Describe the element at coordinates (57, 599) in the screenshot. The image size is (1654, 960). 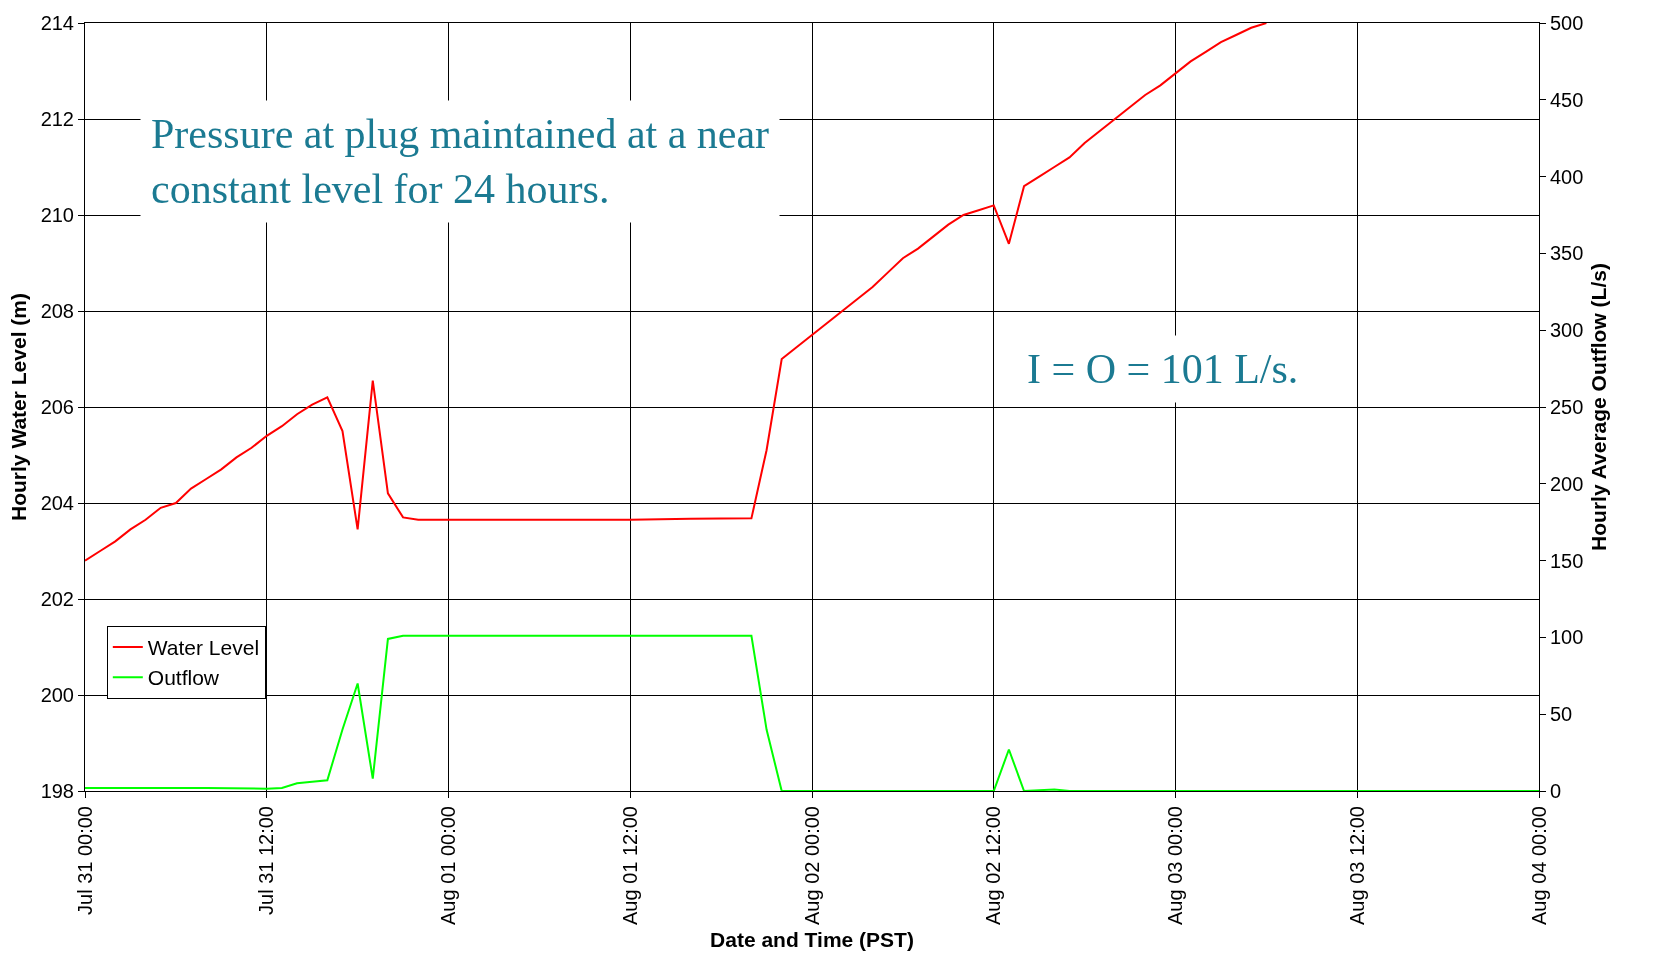
I see `y-tick-label: 202` at that location.